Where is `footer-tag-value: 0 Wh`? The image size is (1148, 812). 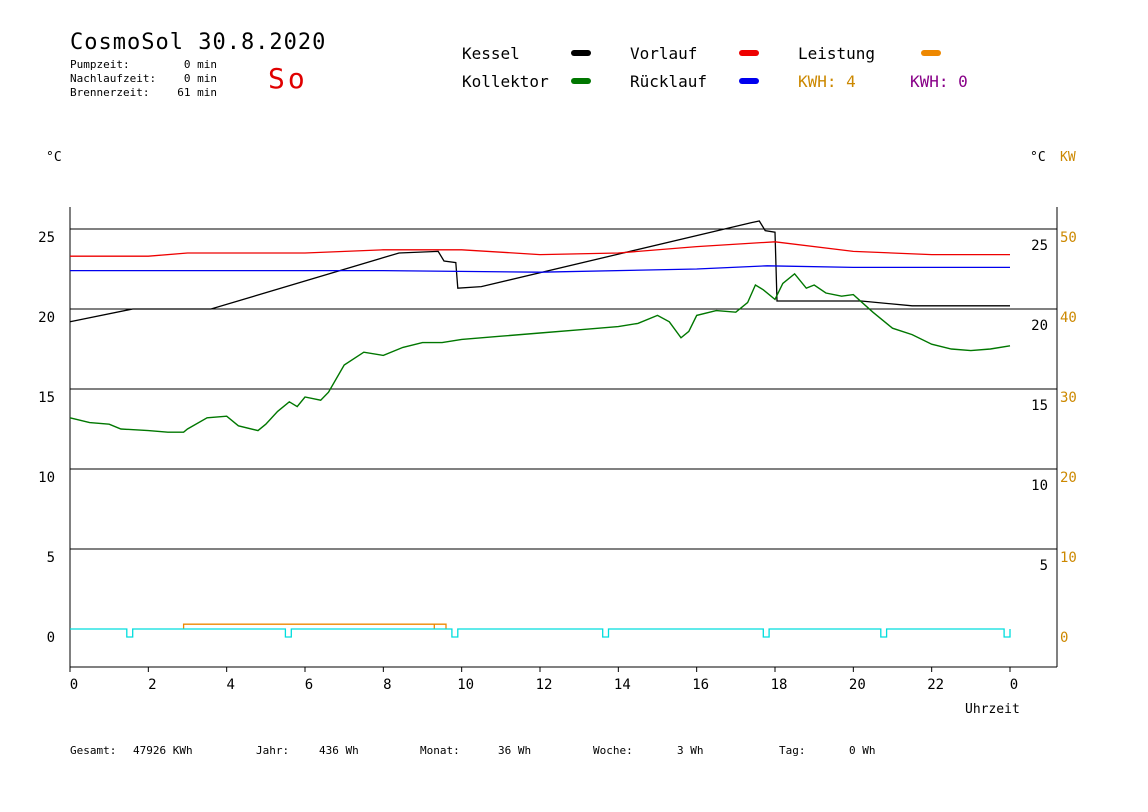
footer-tag-value: 0 Wh is located at coordinates (862, 750).